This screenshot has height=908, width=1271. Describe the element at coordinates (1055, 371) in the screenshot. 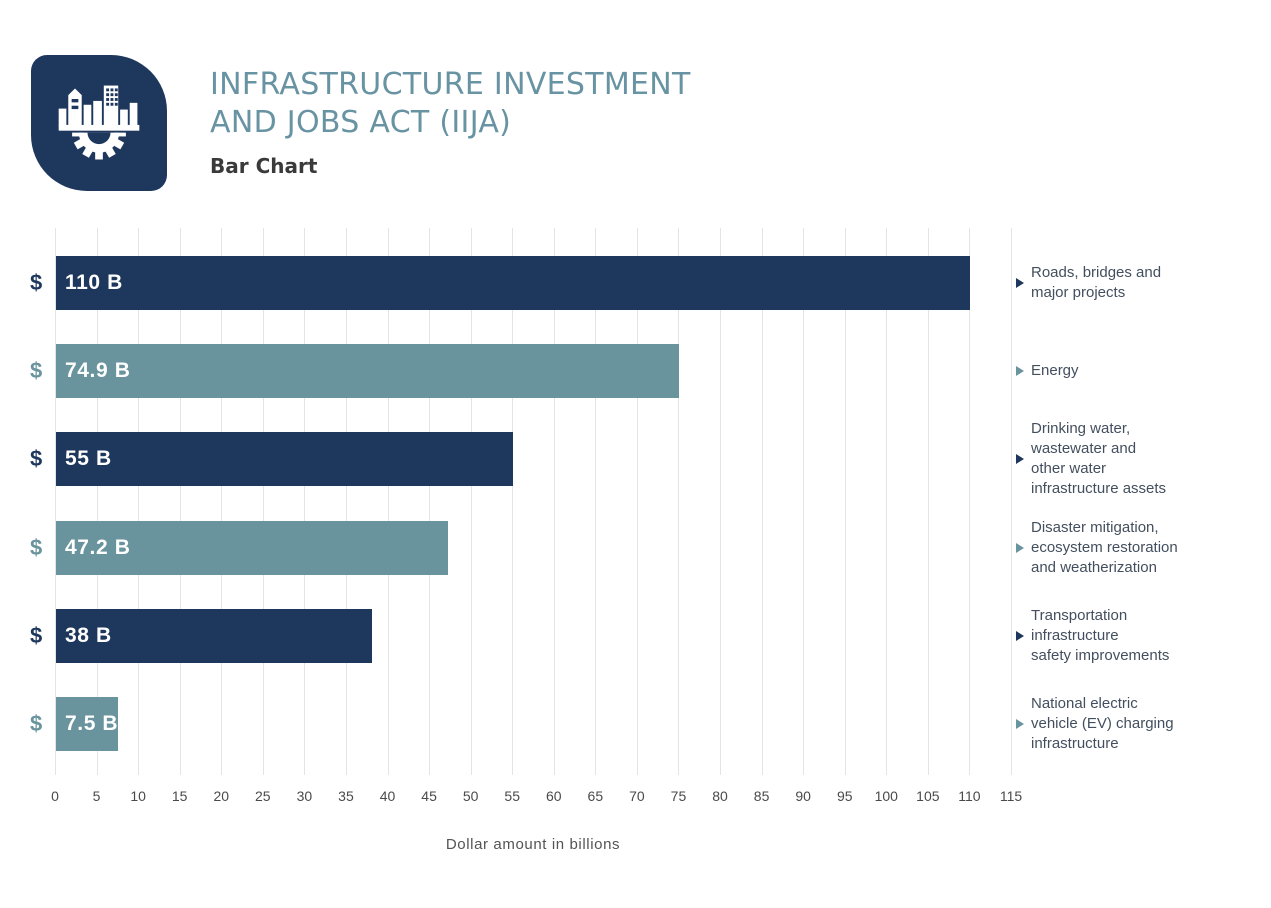

I see `category-label: Energy` at that location.